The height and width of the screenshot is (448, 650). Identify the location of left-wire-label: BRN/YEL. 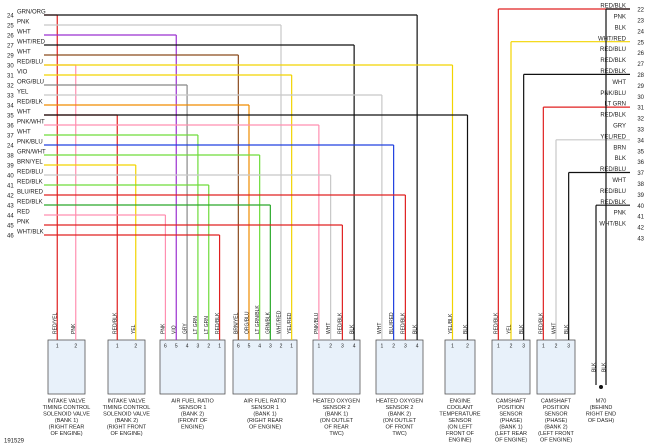
(30, 163).